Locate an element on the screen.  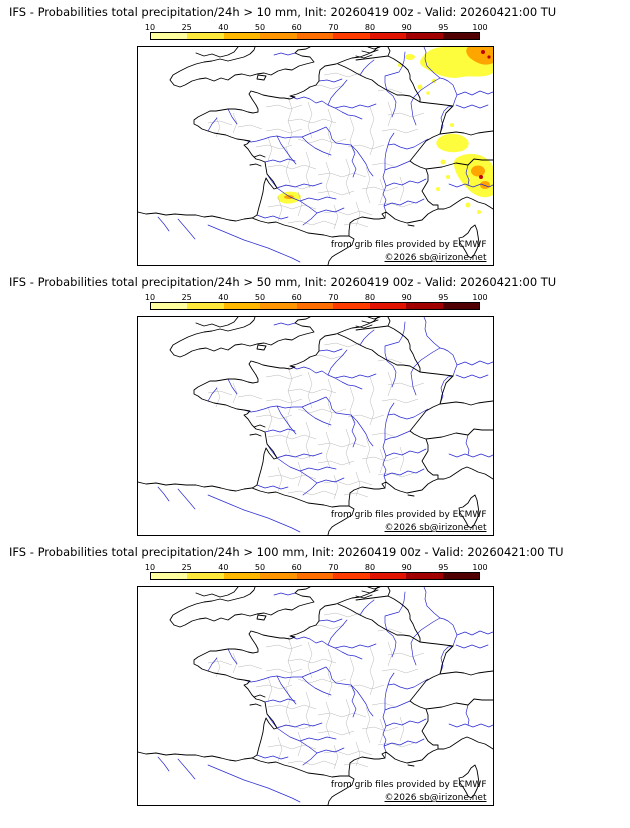
precip-overlay-group is located at coordinates (384, 130).